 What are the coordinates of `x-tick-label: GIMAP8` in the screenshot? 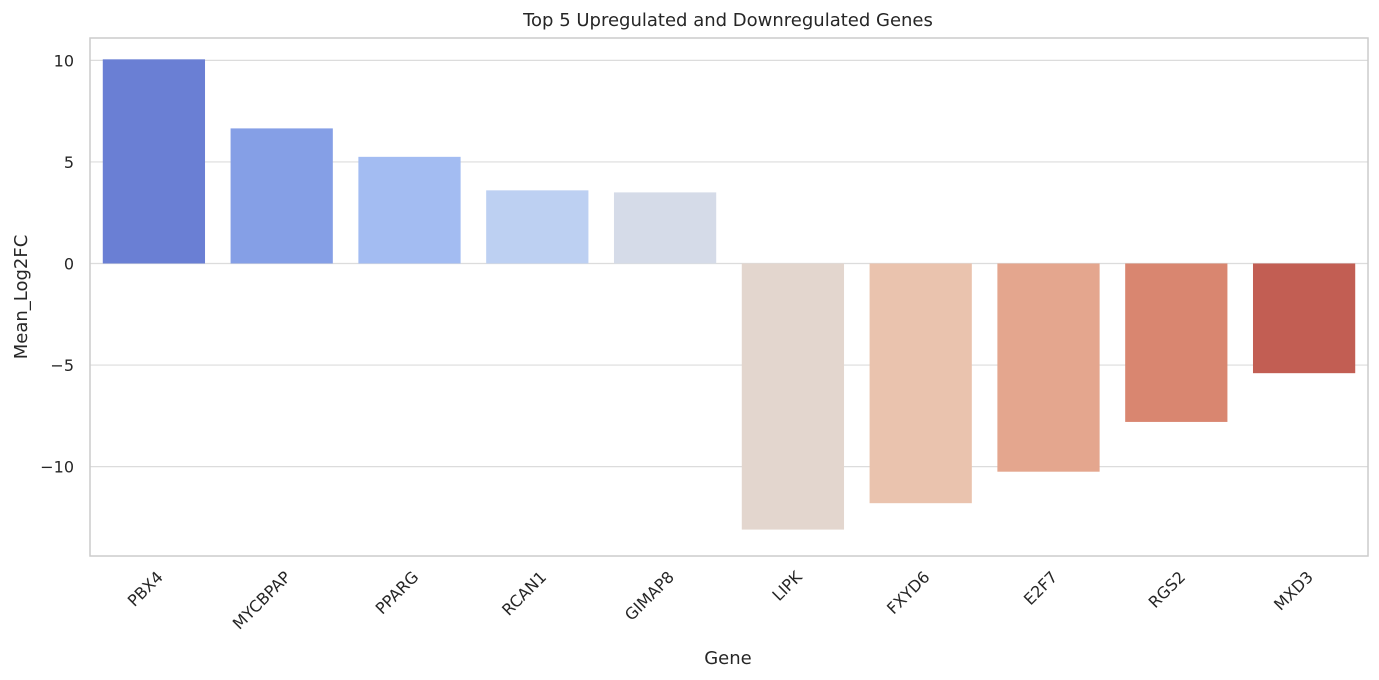 It's located at (649, 595).